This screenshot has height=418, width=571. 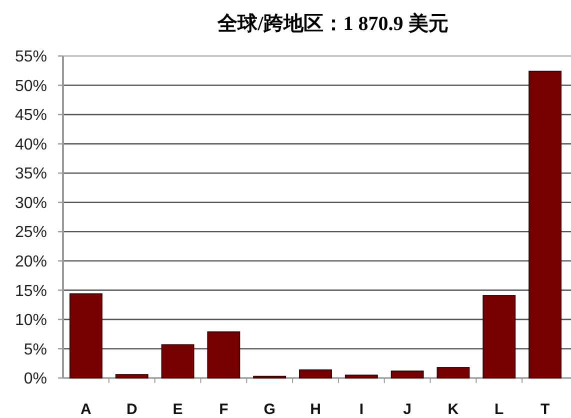 What do you see at coordinates (407, 409) in the screenshot?
I see `x-tick-label: J` at bounding box center [407, 409].